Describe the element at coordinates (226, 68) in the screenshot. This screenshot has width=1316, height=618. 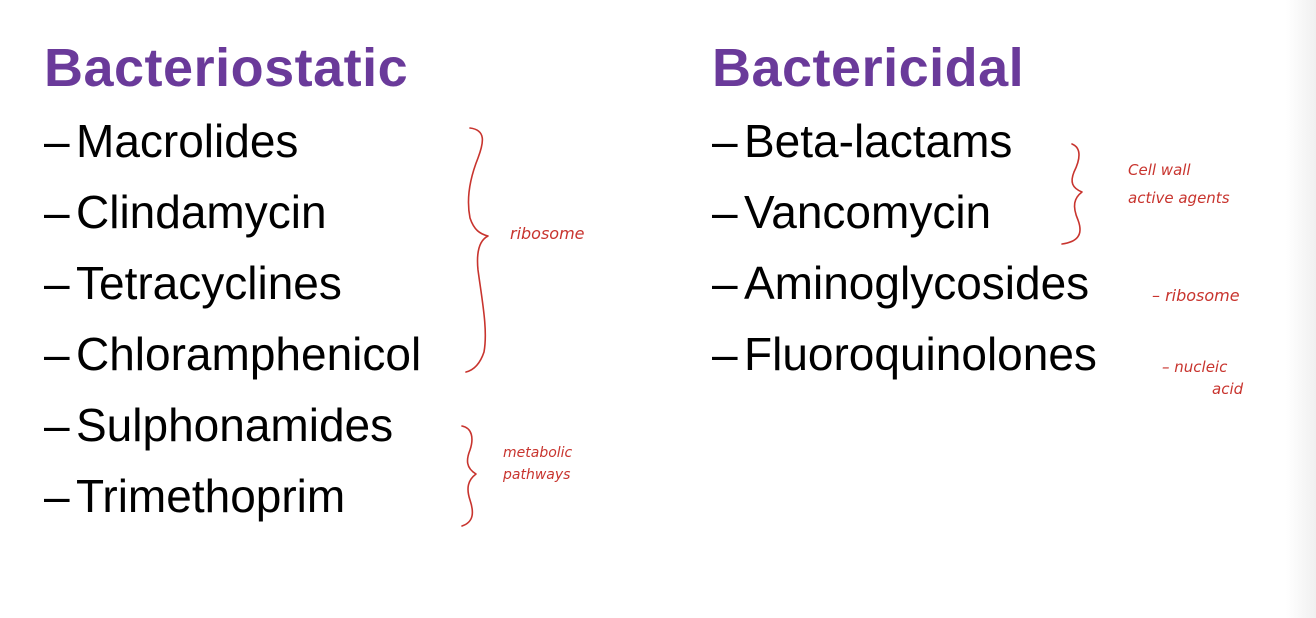
I see `bacteriostatic-heading: Bacteriostatic` at that location.